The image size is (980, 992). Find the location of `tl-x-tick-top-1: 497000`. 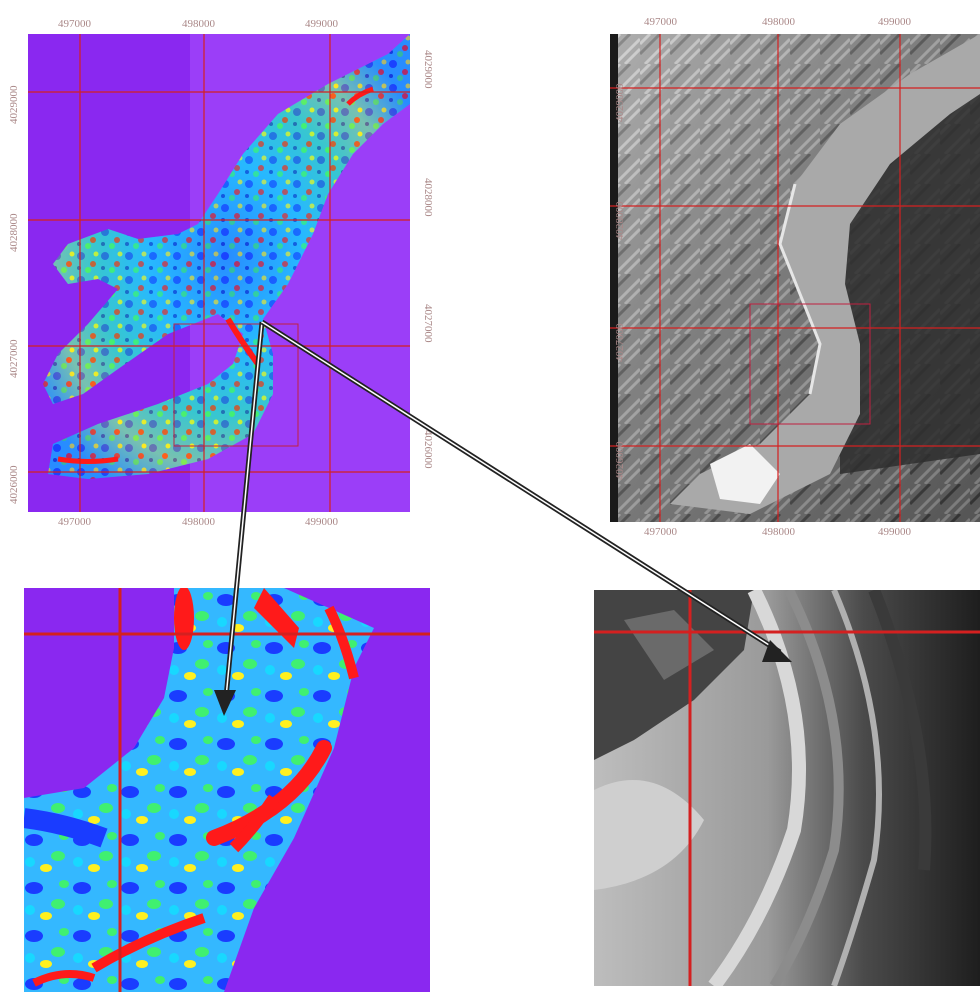

tl-x-tick-top-1: 497000 is located at coordinates (74, 24).